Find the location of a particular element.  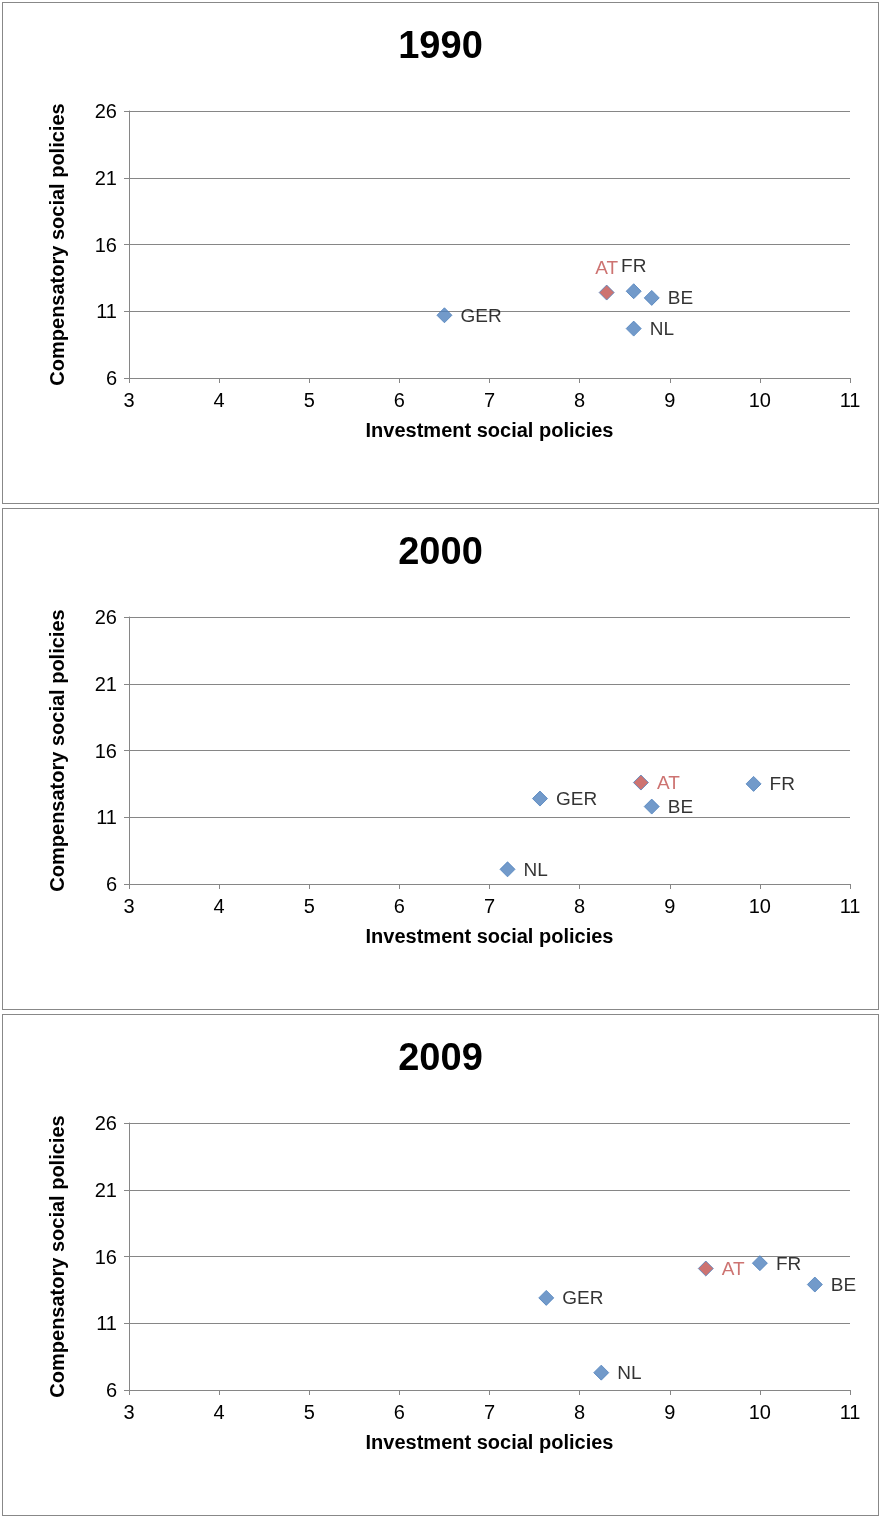

chart-title: 2000 is located at coordinates (440, 551).